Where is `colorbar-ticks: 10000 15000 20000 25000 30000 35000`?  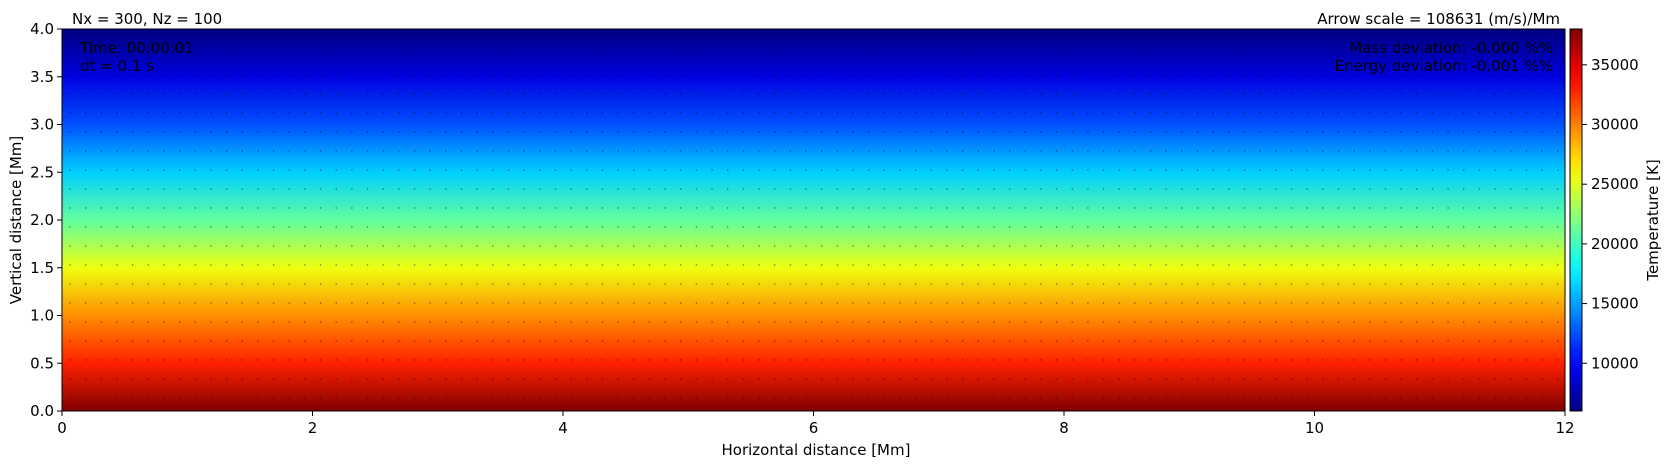
colorbar-ticks: 10000 15000 20000 25000 30000 35000 is located at coordinates (1610, 214).